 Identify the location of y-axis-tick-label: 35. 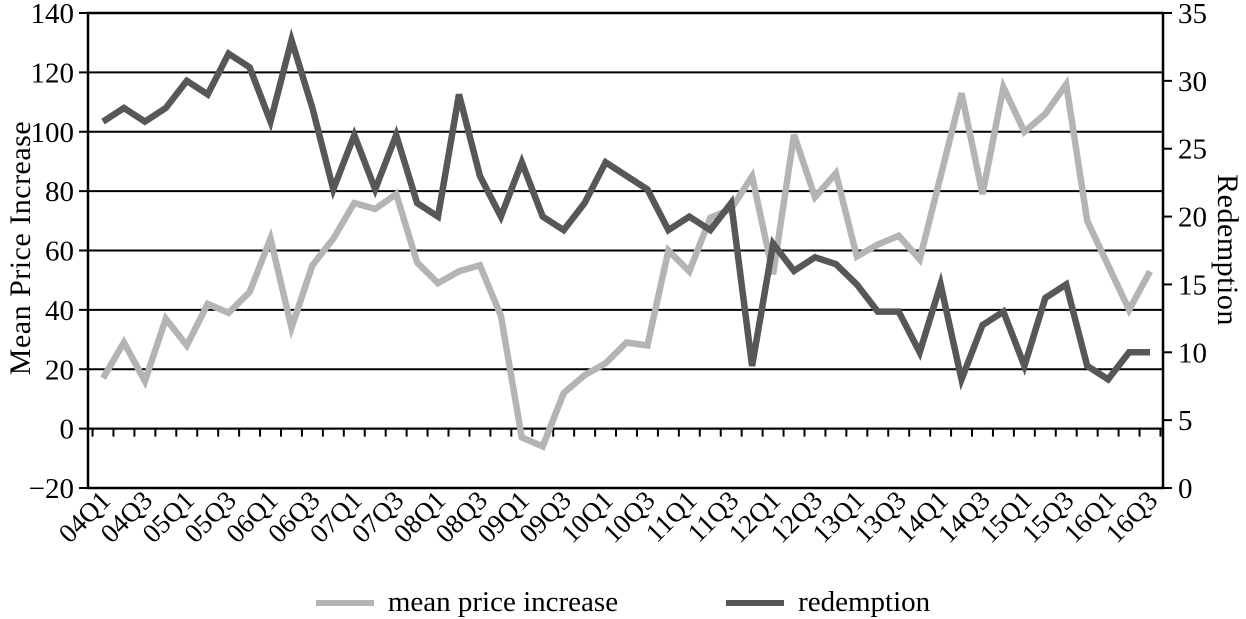
(1192, 15).